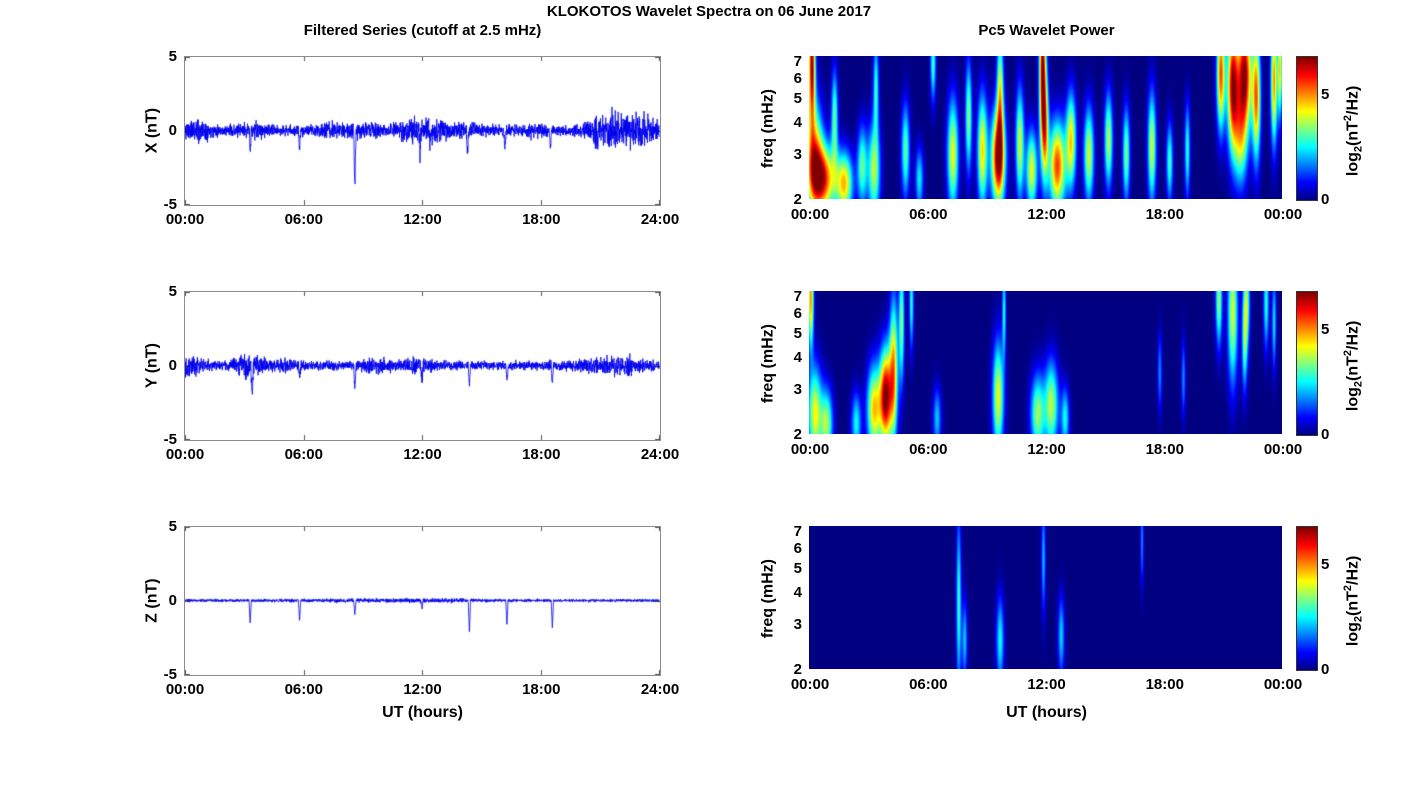 The height and width of the screenshot is (788, 1418). Describe the element at coordinates (1307, 363) in the screenshot. I see `y-wavelet-colorbar` at that location.